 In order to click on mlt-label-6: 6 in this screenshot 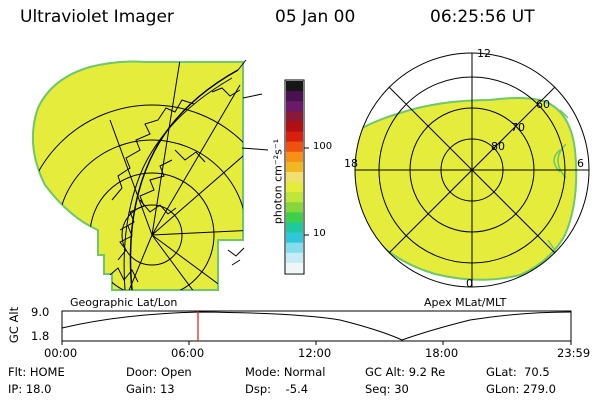, I will do `click(580, 163)`.